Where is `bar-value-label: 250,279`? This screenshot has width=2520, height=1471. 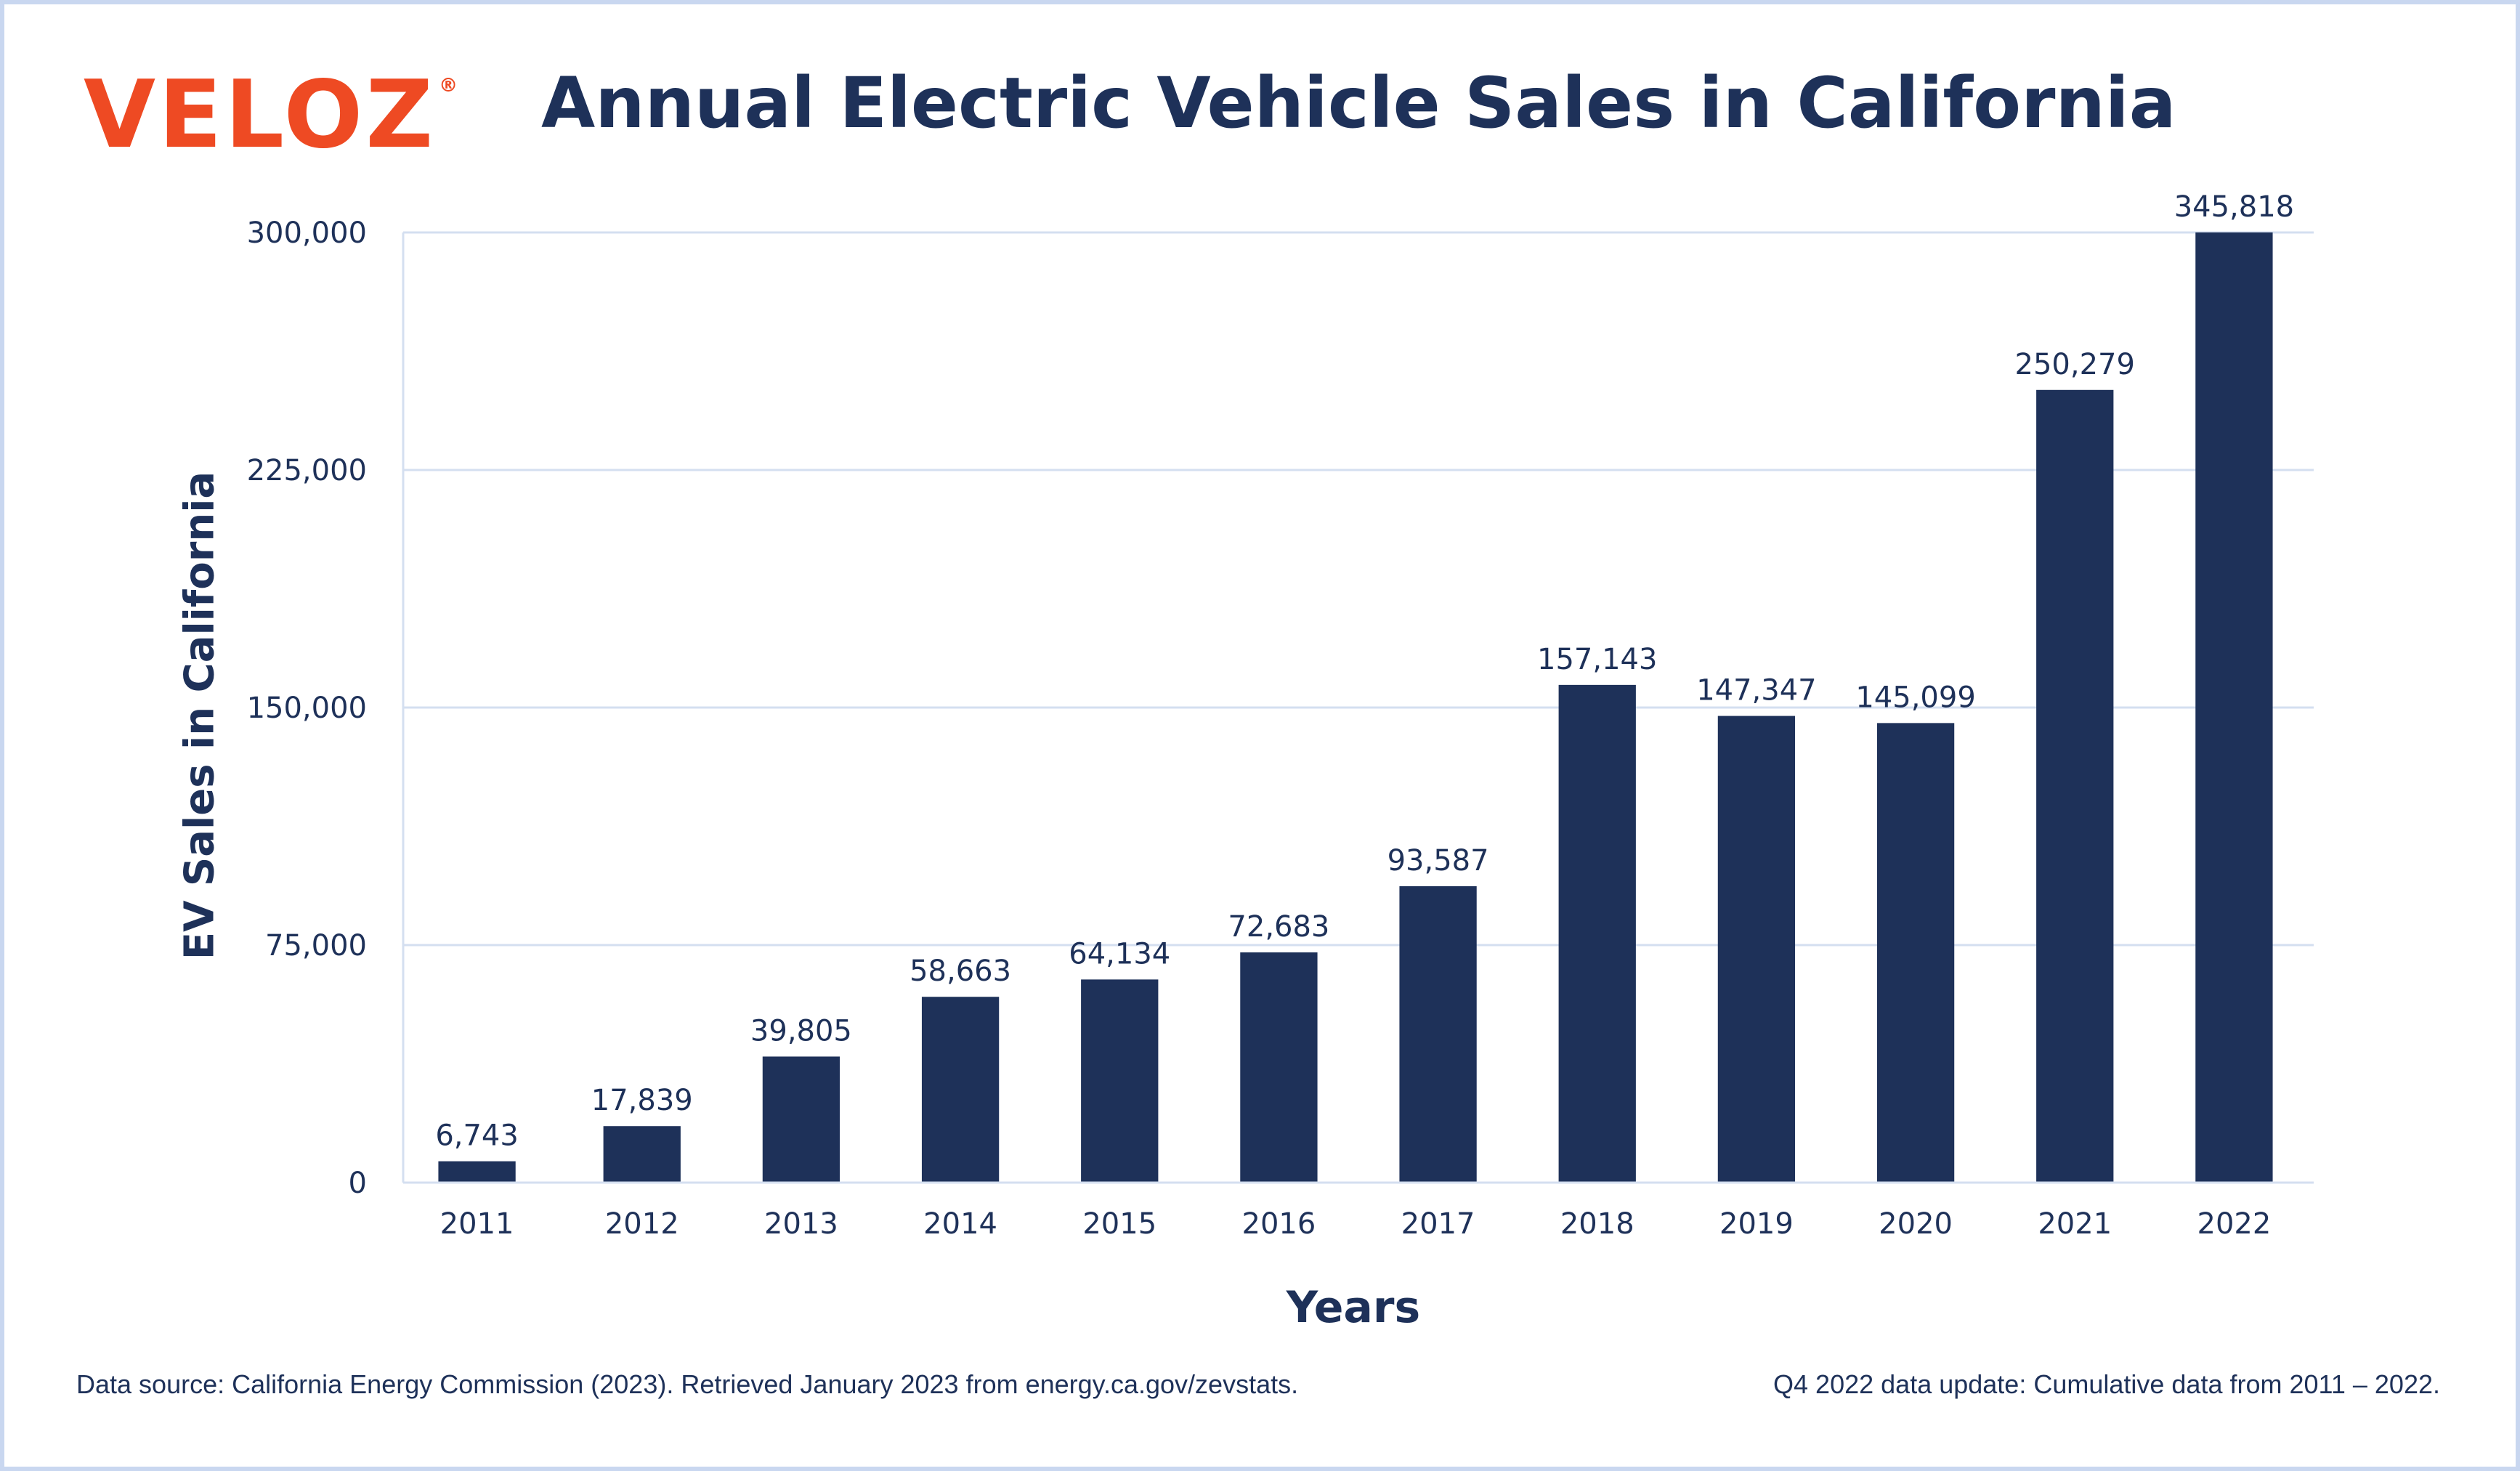 bar-value-label: 250,279 is located at coordinates (2075, 364).